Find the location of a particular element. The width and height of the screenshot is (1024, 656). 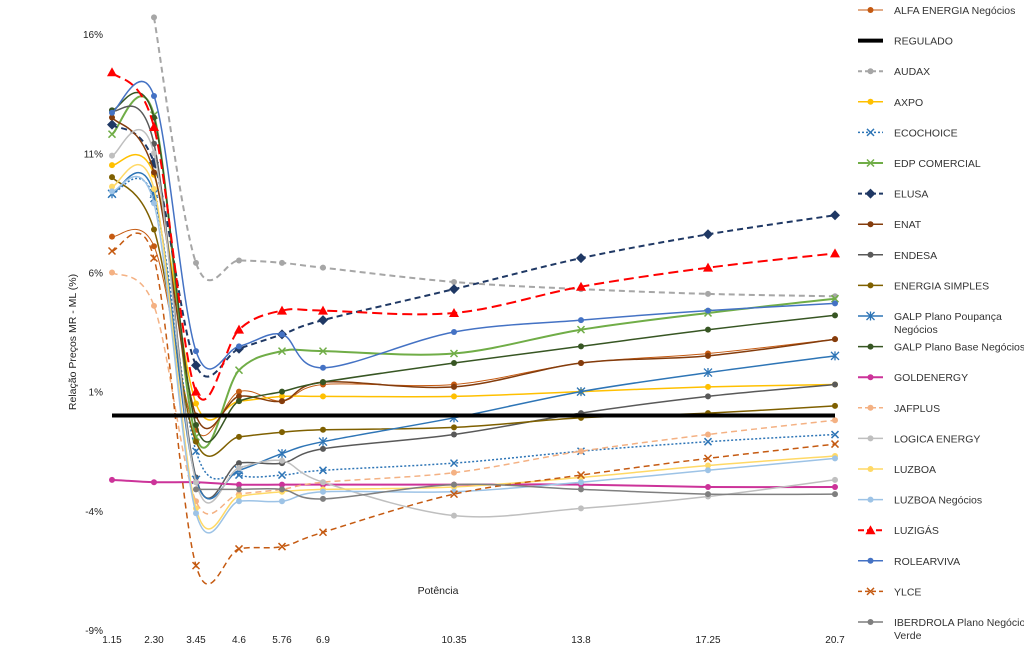

legend-item-energia-simples: ENERGIA SIMPLES is located at coordinates (923, 286).